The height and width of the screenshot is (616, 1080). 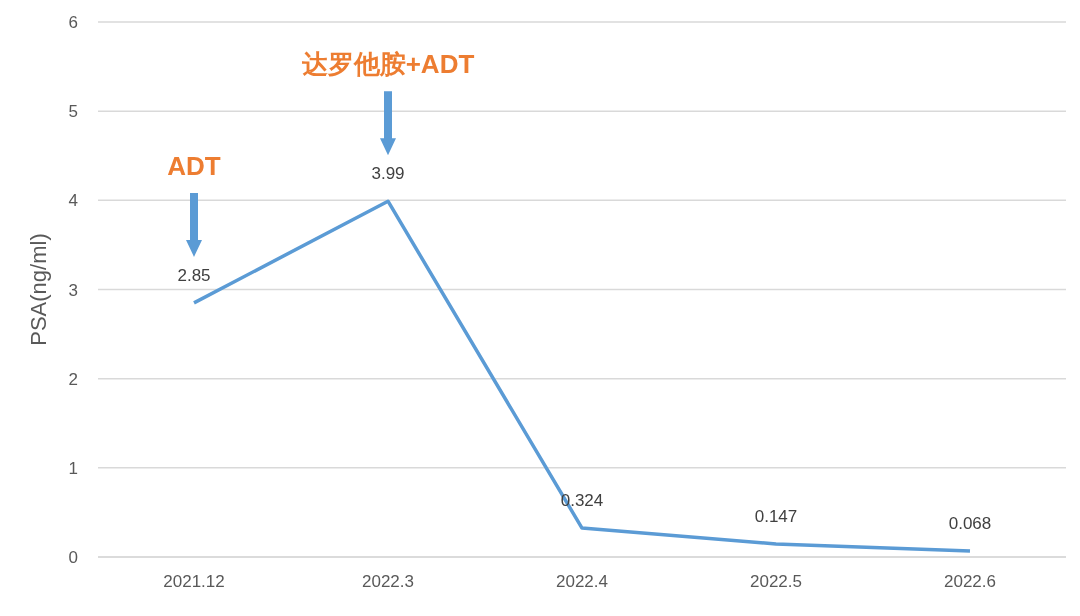 What do you see at coordinates (73, 468) in the screenshot?
I see `y-tick-label: 1` at bounding box center [73, 468].